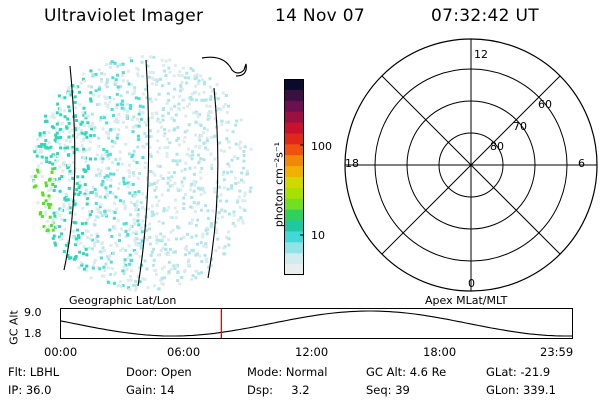 The height and width of the screenshot is (400, 600). What do you see at coordinates (14, 327) in the screenshot?
I see `altitude-axis-label: GC Alt` at bounding box center [14, 327].